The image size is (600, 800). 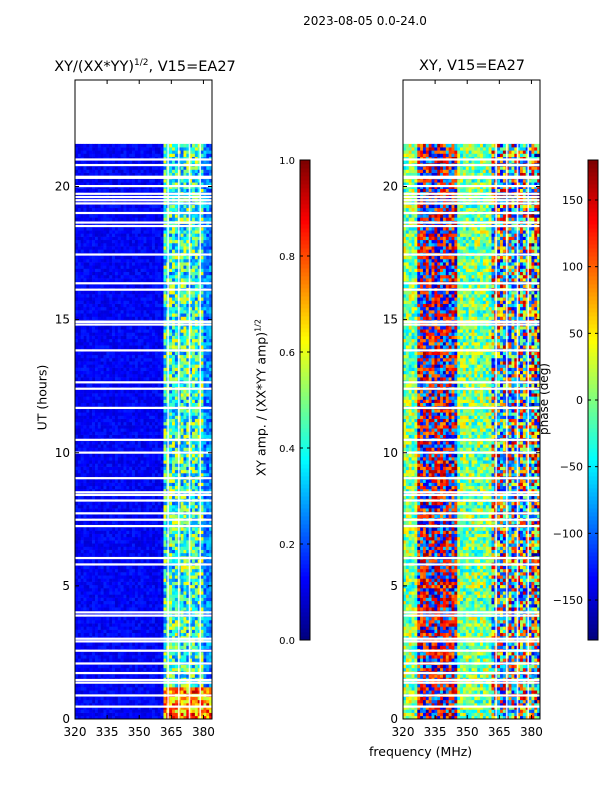 I want to click on left-colorbar-tick-label-2: 0.4, so click(x=287, y=449).